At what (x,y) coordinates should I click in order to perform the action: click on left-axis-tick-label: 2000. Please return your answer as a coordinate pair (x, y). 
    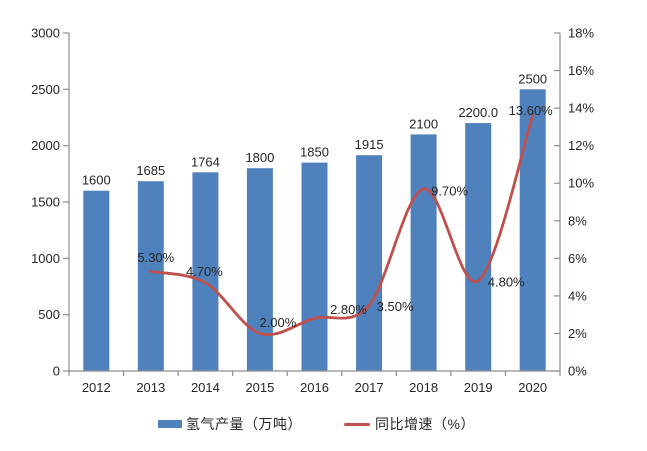
    Looking at the image, I should click on (45, 145).